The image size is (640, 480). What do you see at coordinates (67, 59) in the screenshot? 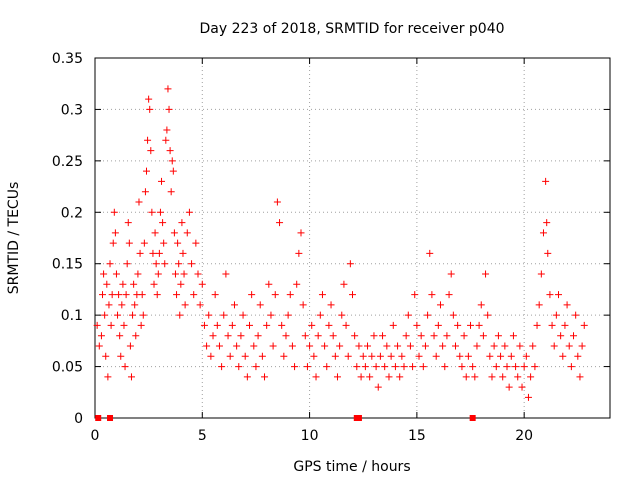
I see `y-tick-label: 0.35` at bounding box center [67, 59].